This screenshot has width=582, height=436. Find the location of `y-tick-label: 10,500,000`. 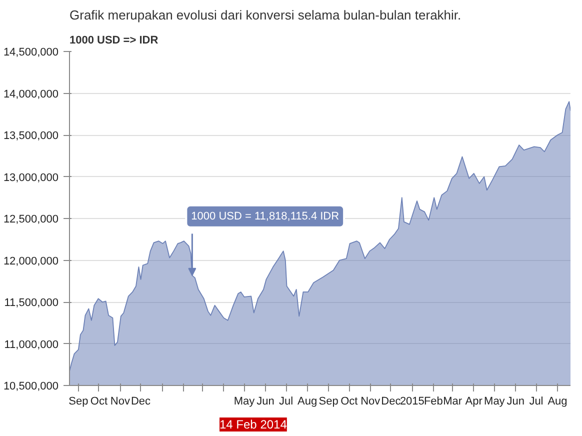

y-tick-label: 10,500,000 is located at coordinates (31, 386).